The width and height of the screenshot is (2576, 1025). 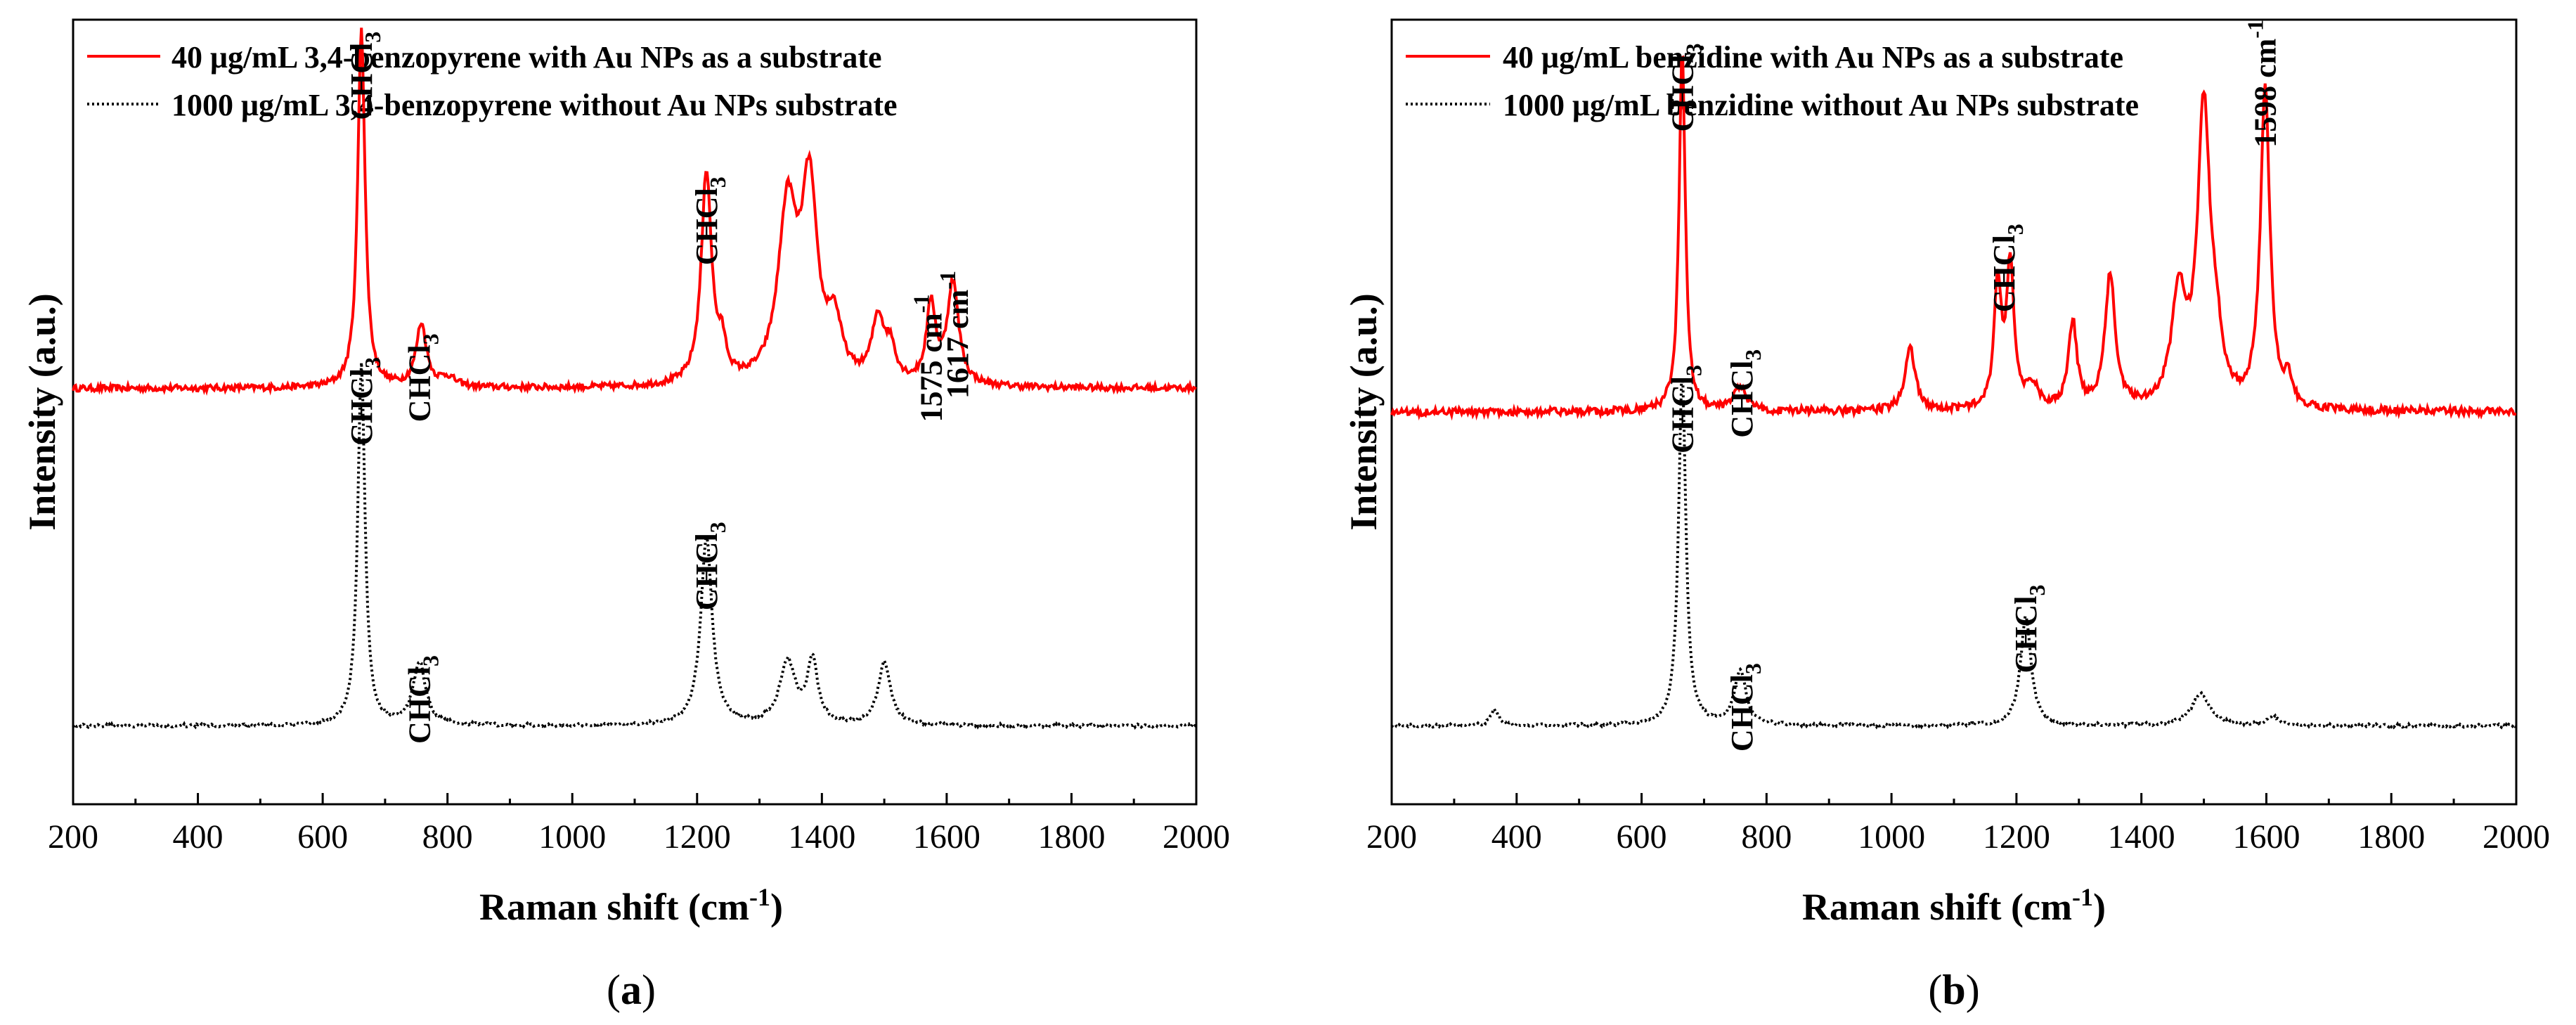 What do you see at coordinates (1954, 990) in the screenshot?
I see `panel-b-caption: (b)` at bounding box center [1954, 990].